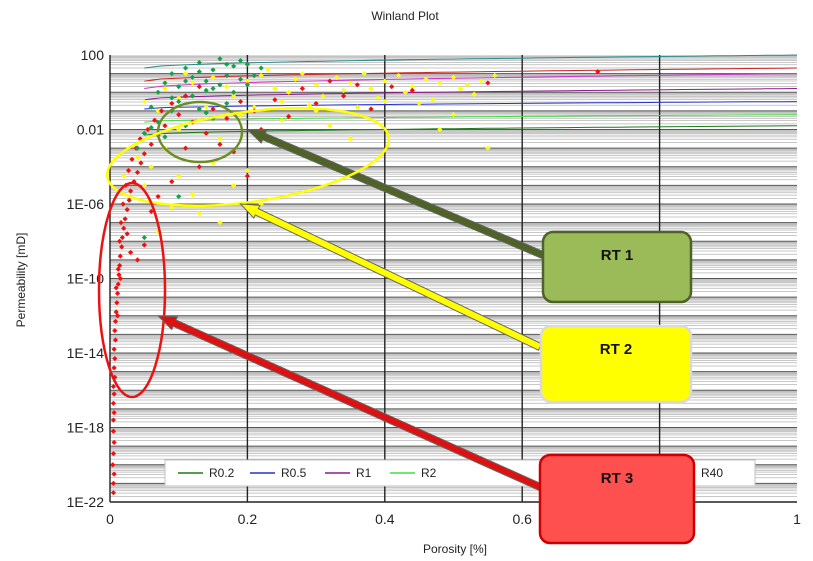  I want to click on y-tick-label: 100, so click(93, 55).